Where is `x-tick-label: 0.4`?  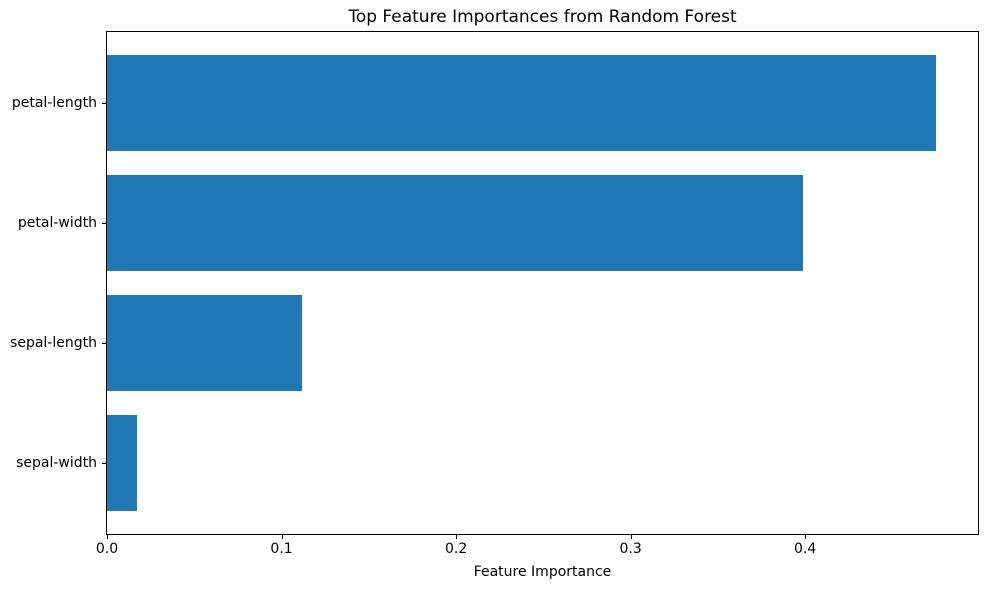
x-tick-label: 0.4 is located at coordinates (805, 549).